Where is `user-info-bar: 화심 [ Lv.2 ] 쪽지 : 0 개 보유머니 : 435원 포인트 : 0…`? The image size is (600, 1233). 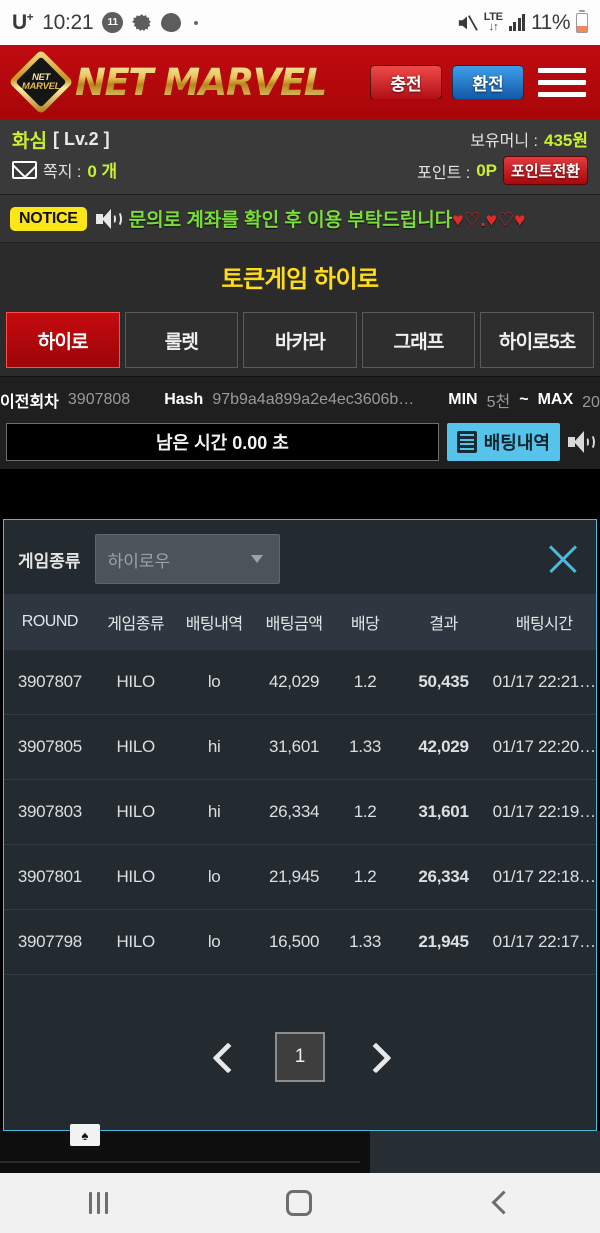
user-info-bar: 화심 [ Lv.2 ] 쪽지 : 0 개 보유머니 : 435원 포인트 : 0… is located at coordinates (300, 157).